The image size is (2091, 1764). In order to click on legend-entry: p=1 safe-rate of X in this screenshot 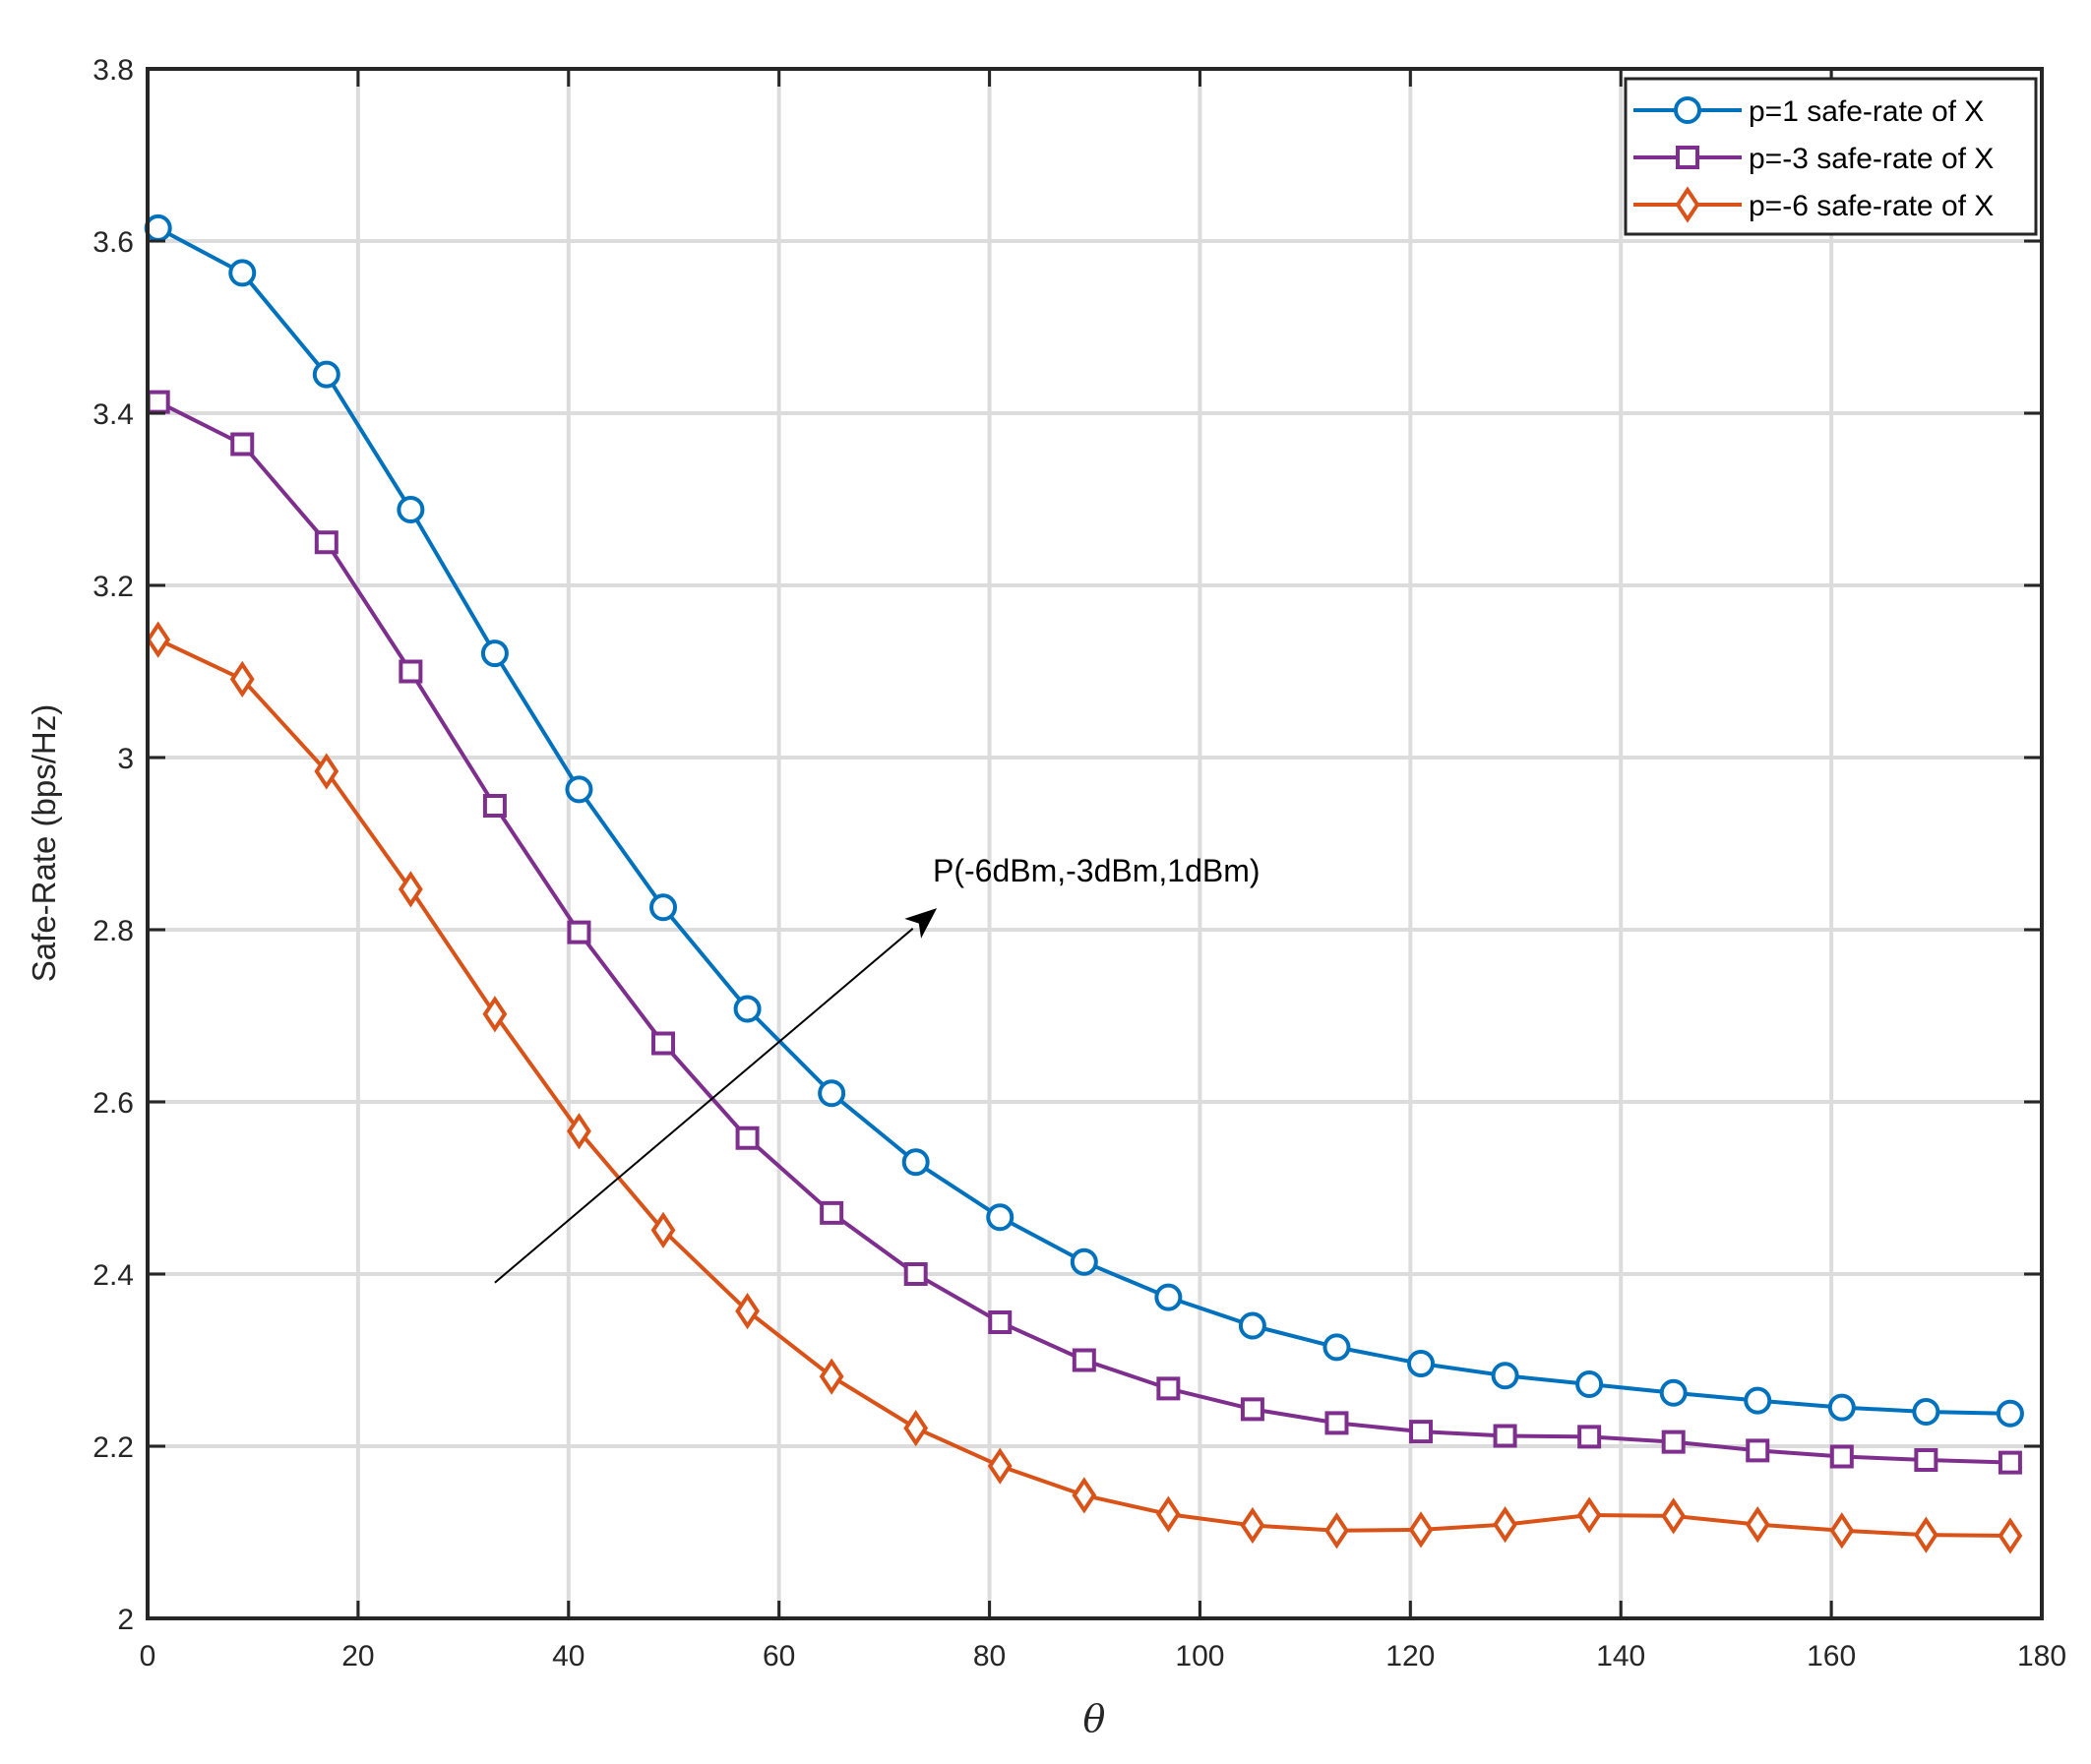, I will do `click(1808, 112)`.